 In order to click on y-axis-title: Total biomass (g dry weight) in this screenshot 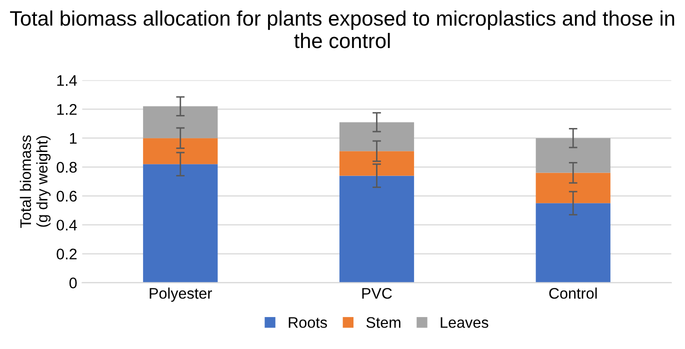, I will do `click(35, 181)`.